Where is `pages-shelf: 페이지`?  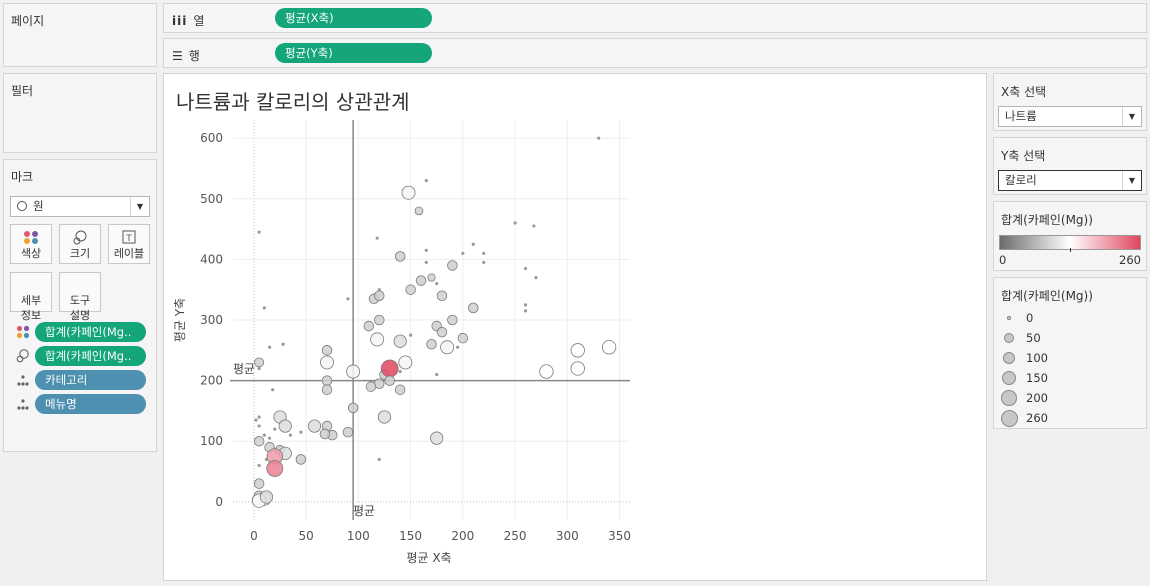 pages-shelf: 페이지 is located at coordinates (80, 35).